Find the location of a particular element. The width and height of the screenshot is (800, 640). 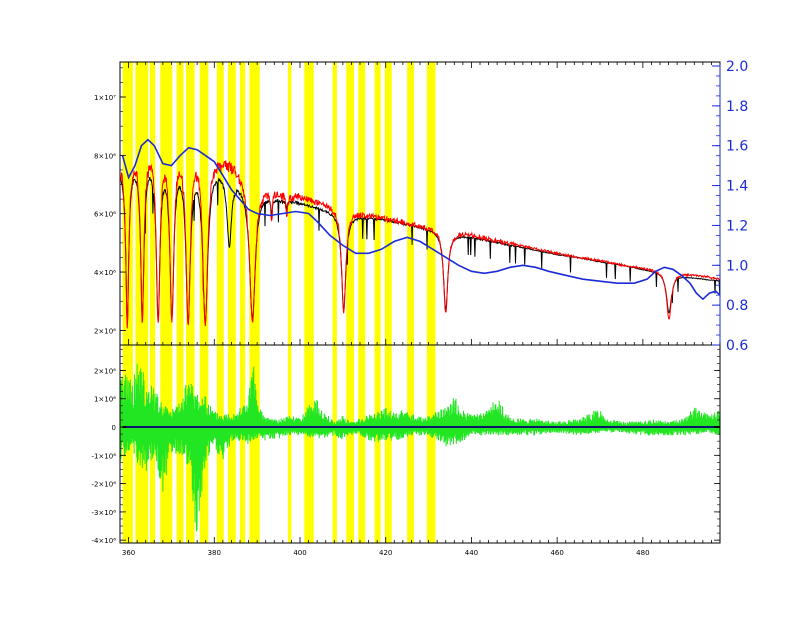

right-y-tick-label: 0.6 is located at coordinates (737, 346).